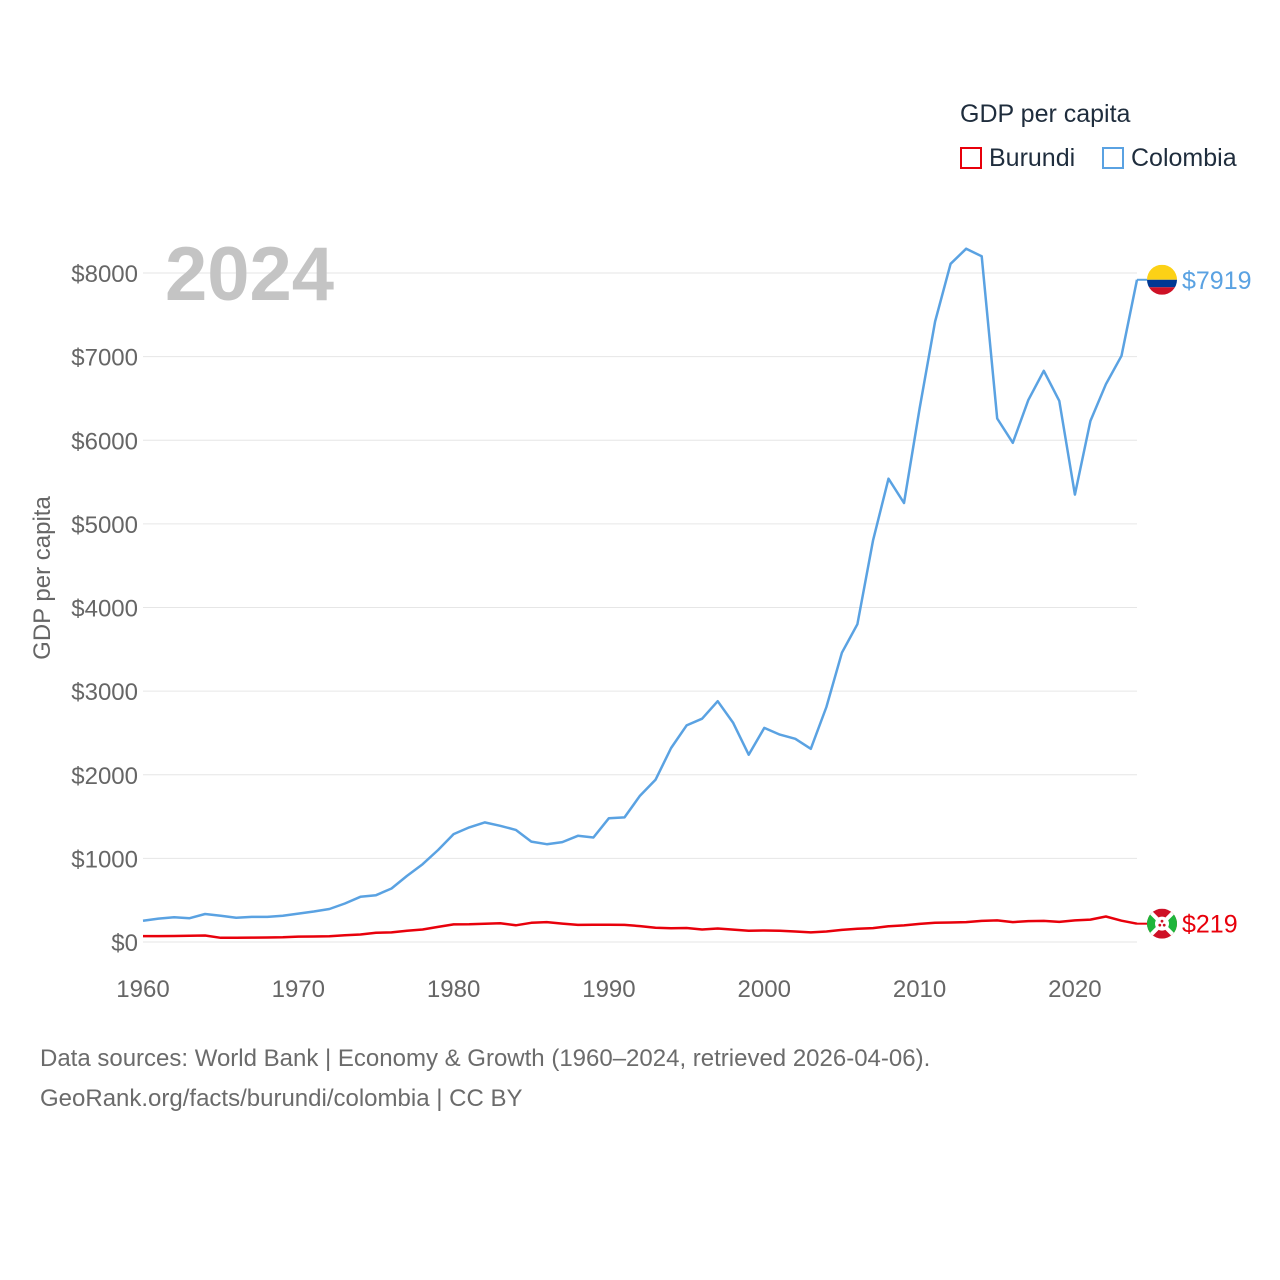 The height and width of the screenshot is (1280, 1280). What do you see at coordinates (1045, 114) in the screenshot?
I see `legend-title: GDP per capita` at bounding box center [1045, 114].